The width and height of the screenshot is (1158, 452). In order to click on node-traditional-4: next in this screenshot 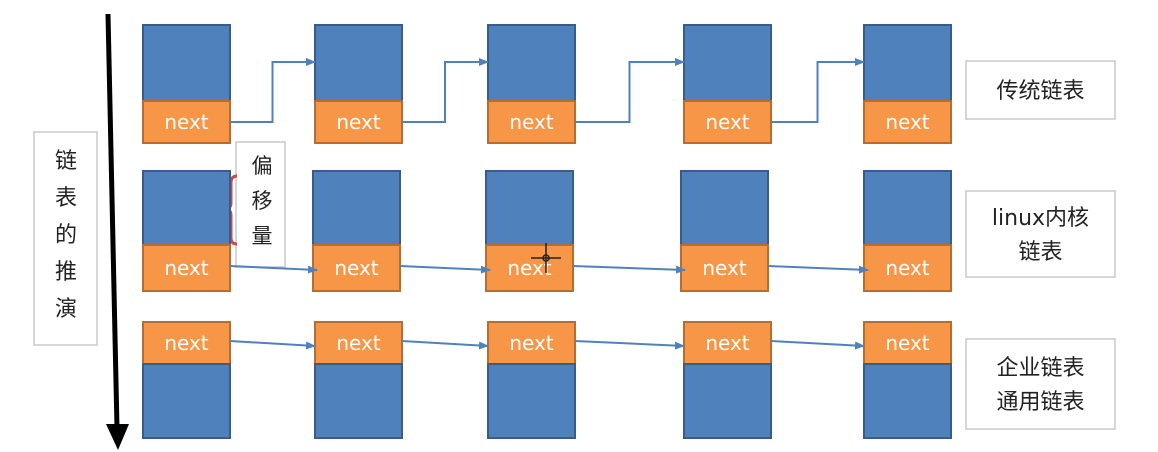, I will do `click(727, 84)`.